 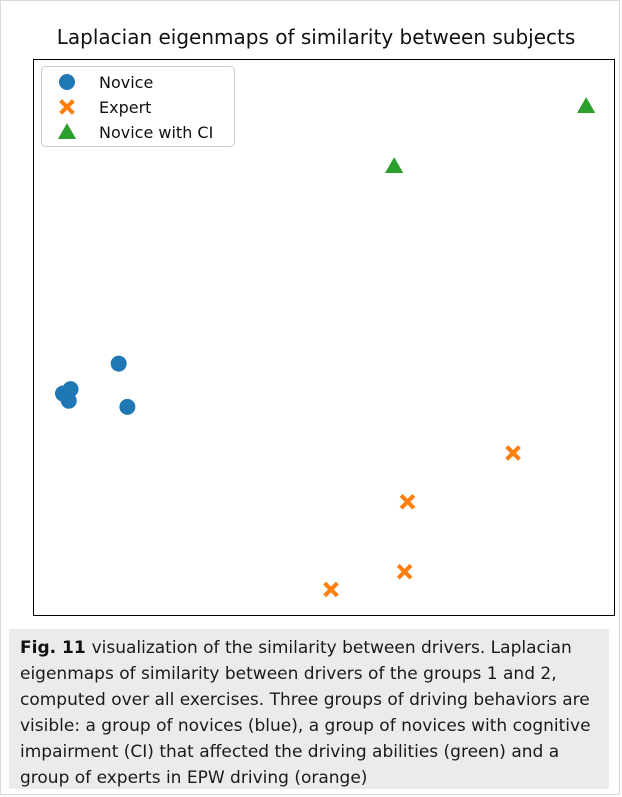 I want to click on legend-marker-novice, so click(x=67, y=82).